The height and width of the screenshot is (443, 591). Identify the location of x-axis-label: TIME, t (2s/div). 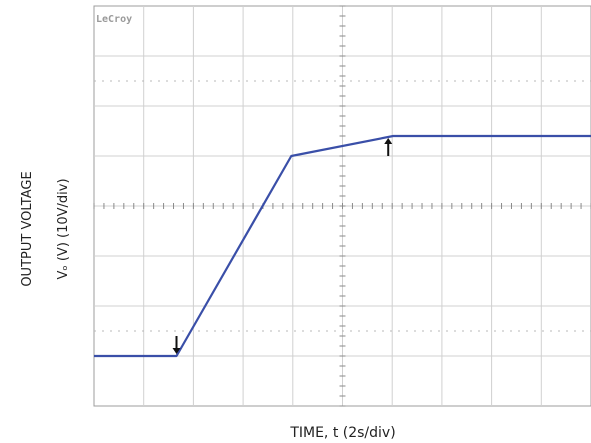
(342, 433).